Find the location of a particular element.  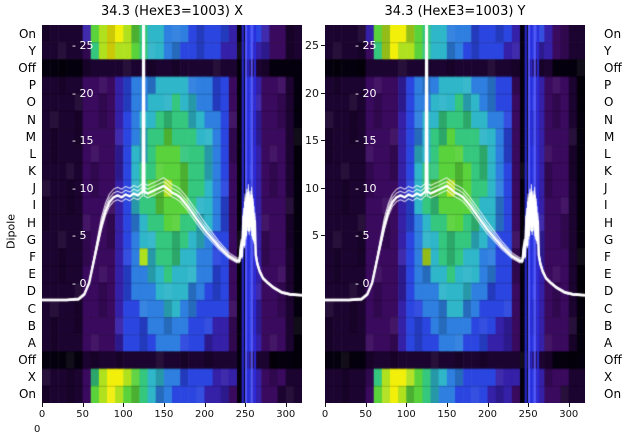

row-label-left: D is located at coordinates (31, 291).